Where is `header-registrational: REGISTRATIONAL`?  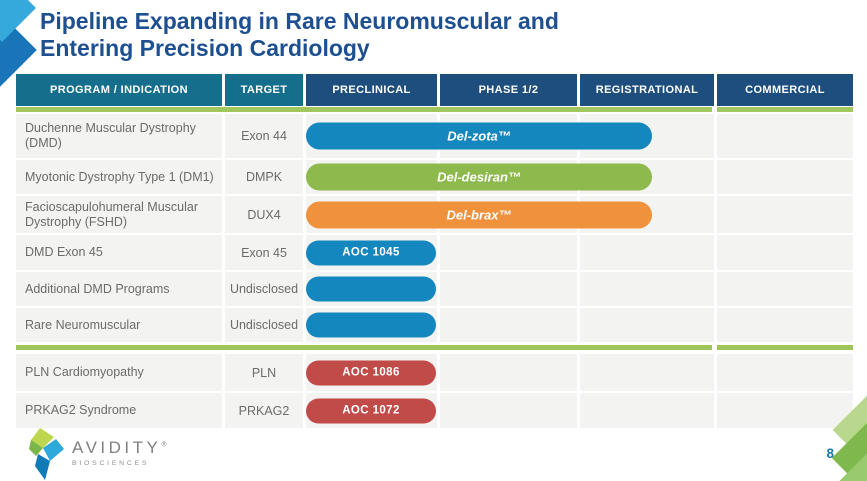 header-registrational: REGISTRATIONAL is located at coordinates (647, 90).